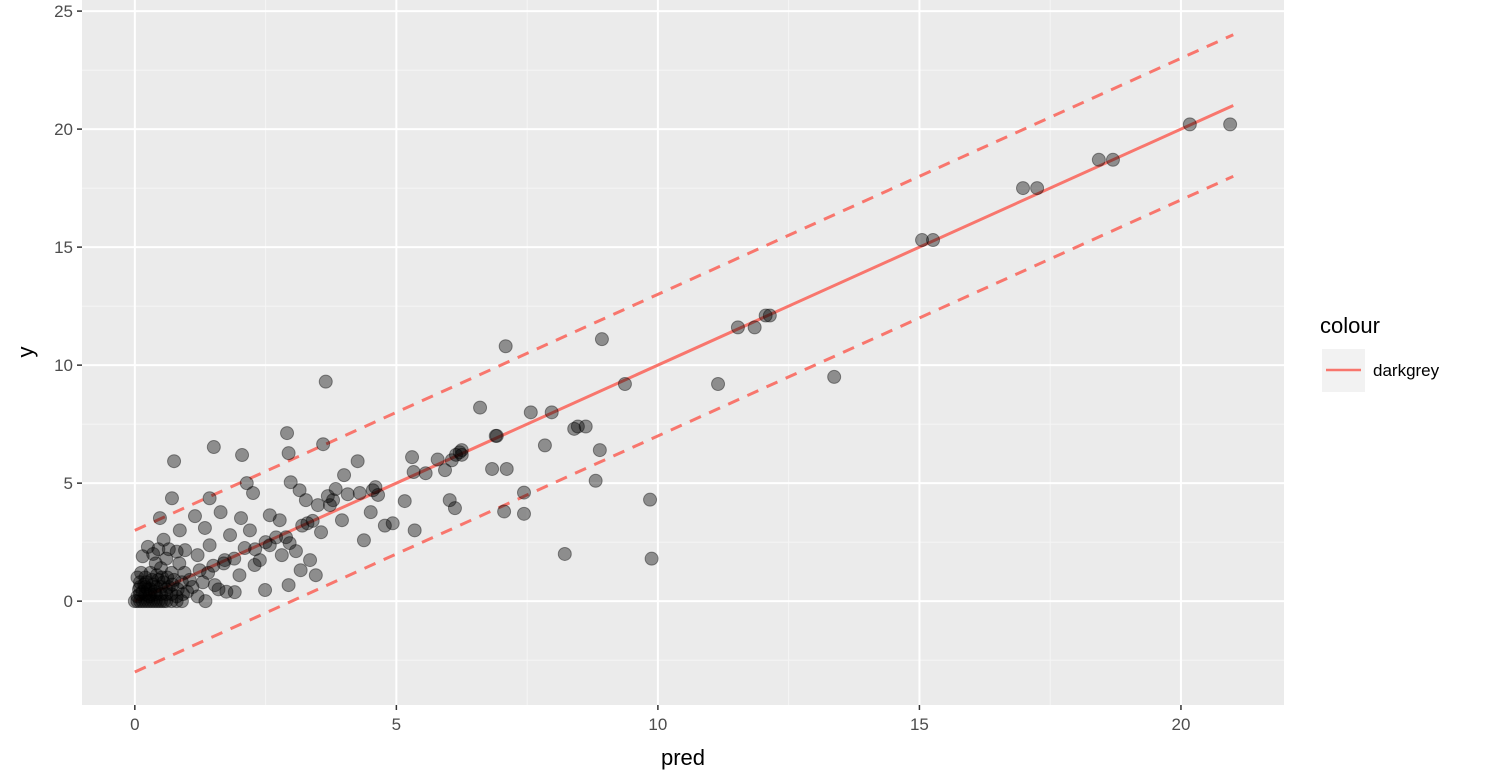 The image size is (1492, 784). I want to click on x-tick-label: 20, so click(1180, 724).